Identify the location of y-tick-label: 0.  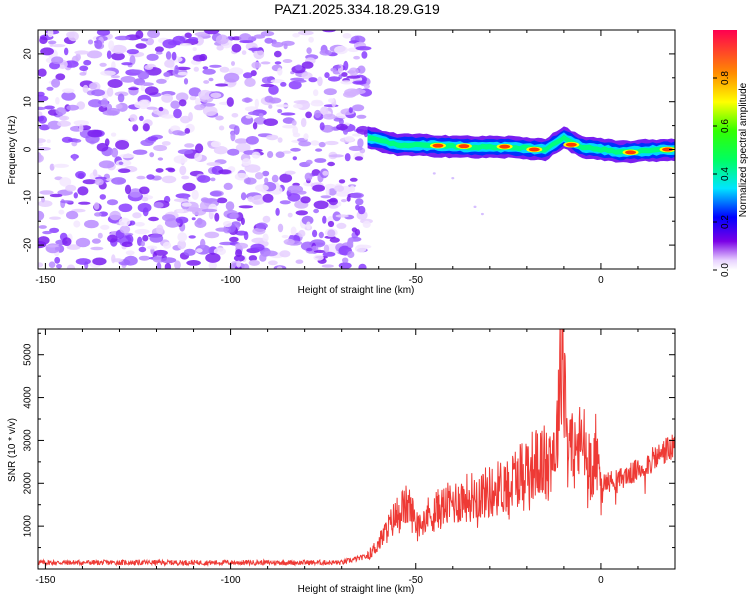
(28, 149).